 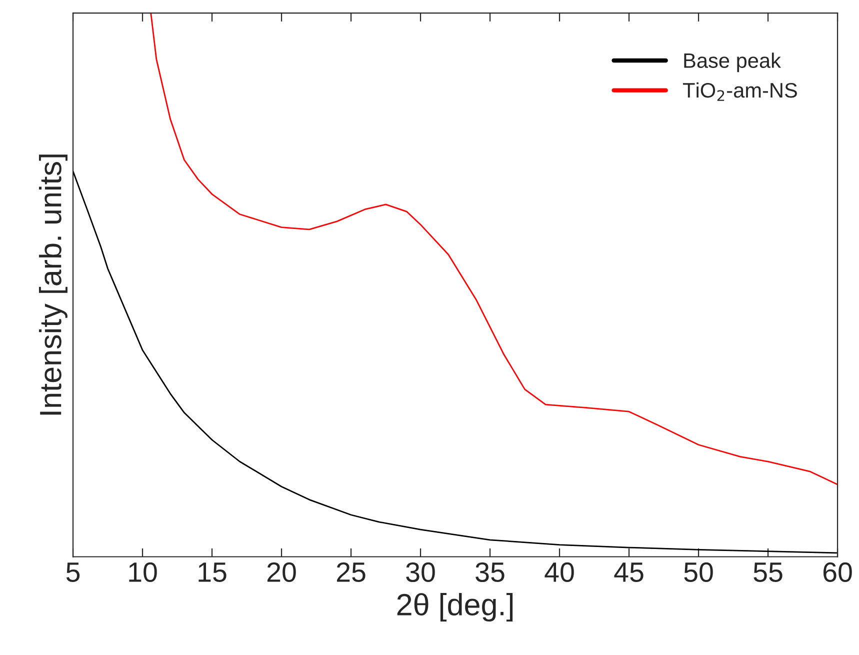 I want to click on x-tick-label: 20, so click(x=281, y=572).